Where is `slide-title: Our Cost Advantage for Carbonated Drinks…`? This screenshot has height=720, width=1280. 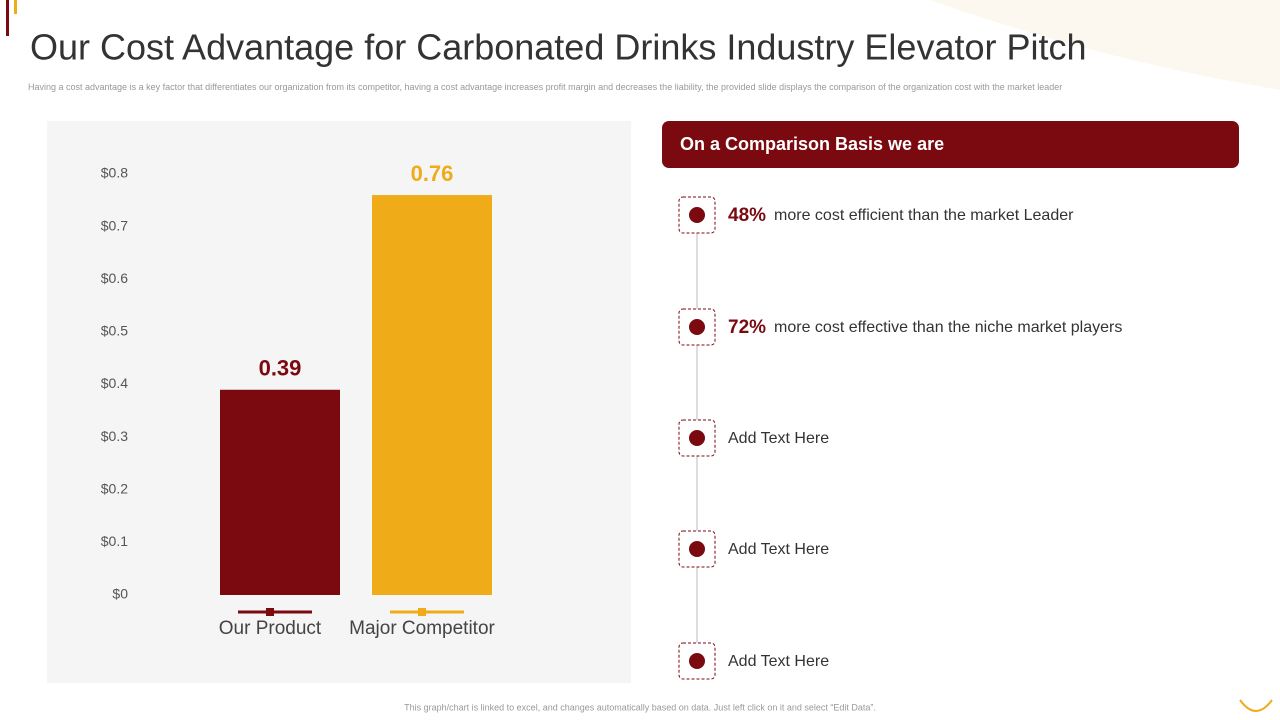 slide-title: Our Cost Advantage for Carbonated Drinks… is located at coordinates (558, 47).